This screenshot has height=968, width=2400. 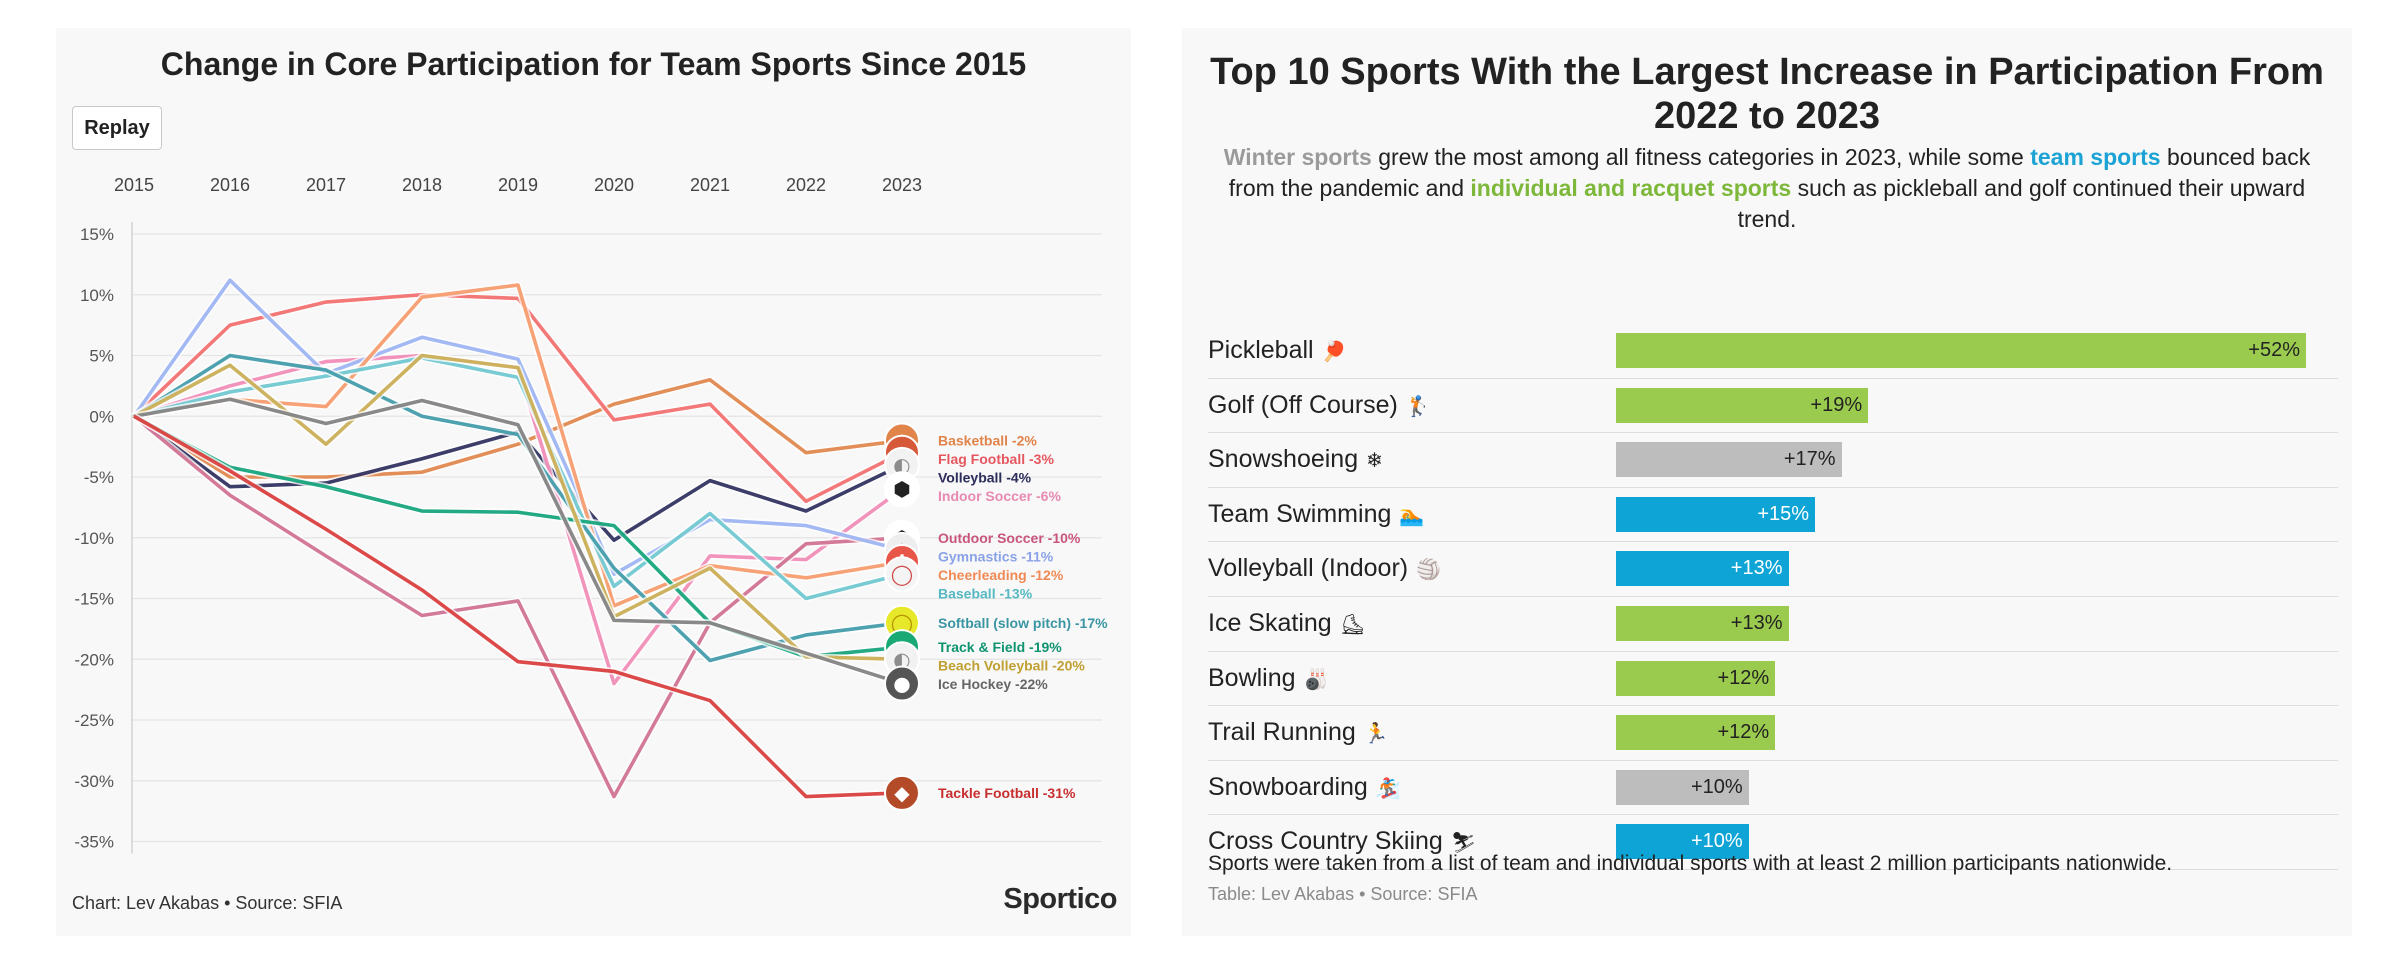 I want to click on football-icon-glyph: ◆, so click(x=902, y=793).